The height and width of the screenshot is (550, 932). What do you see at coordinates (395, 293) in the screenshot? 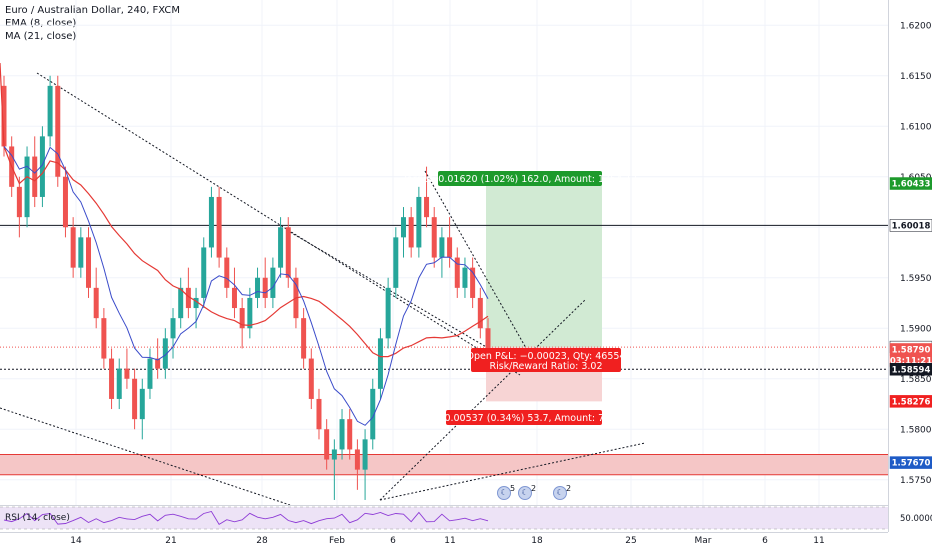
I see `trend-line` at bounding box center [395, 293].